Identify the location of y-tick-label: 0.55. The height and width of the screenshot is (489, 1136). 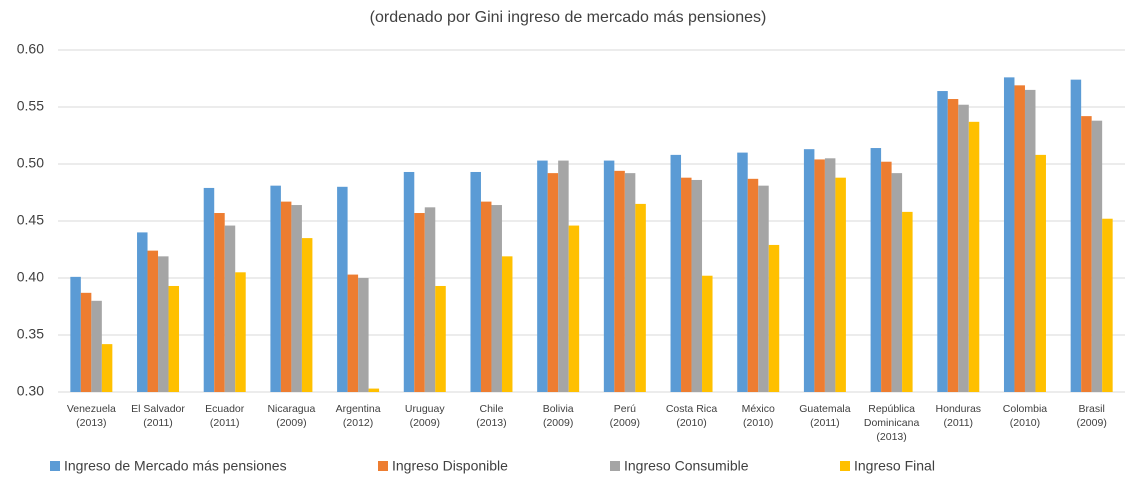
(30, 106).